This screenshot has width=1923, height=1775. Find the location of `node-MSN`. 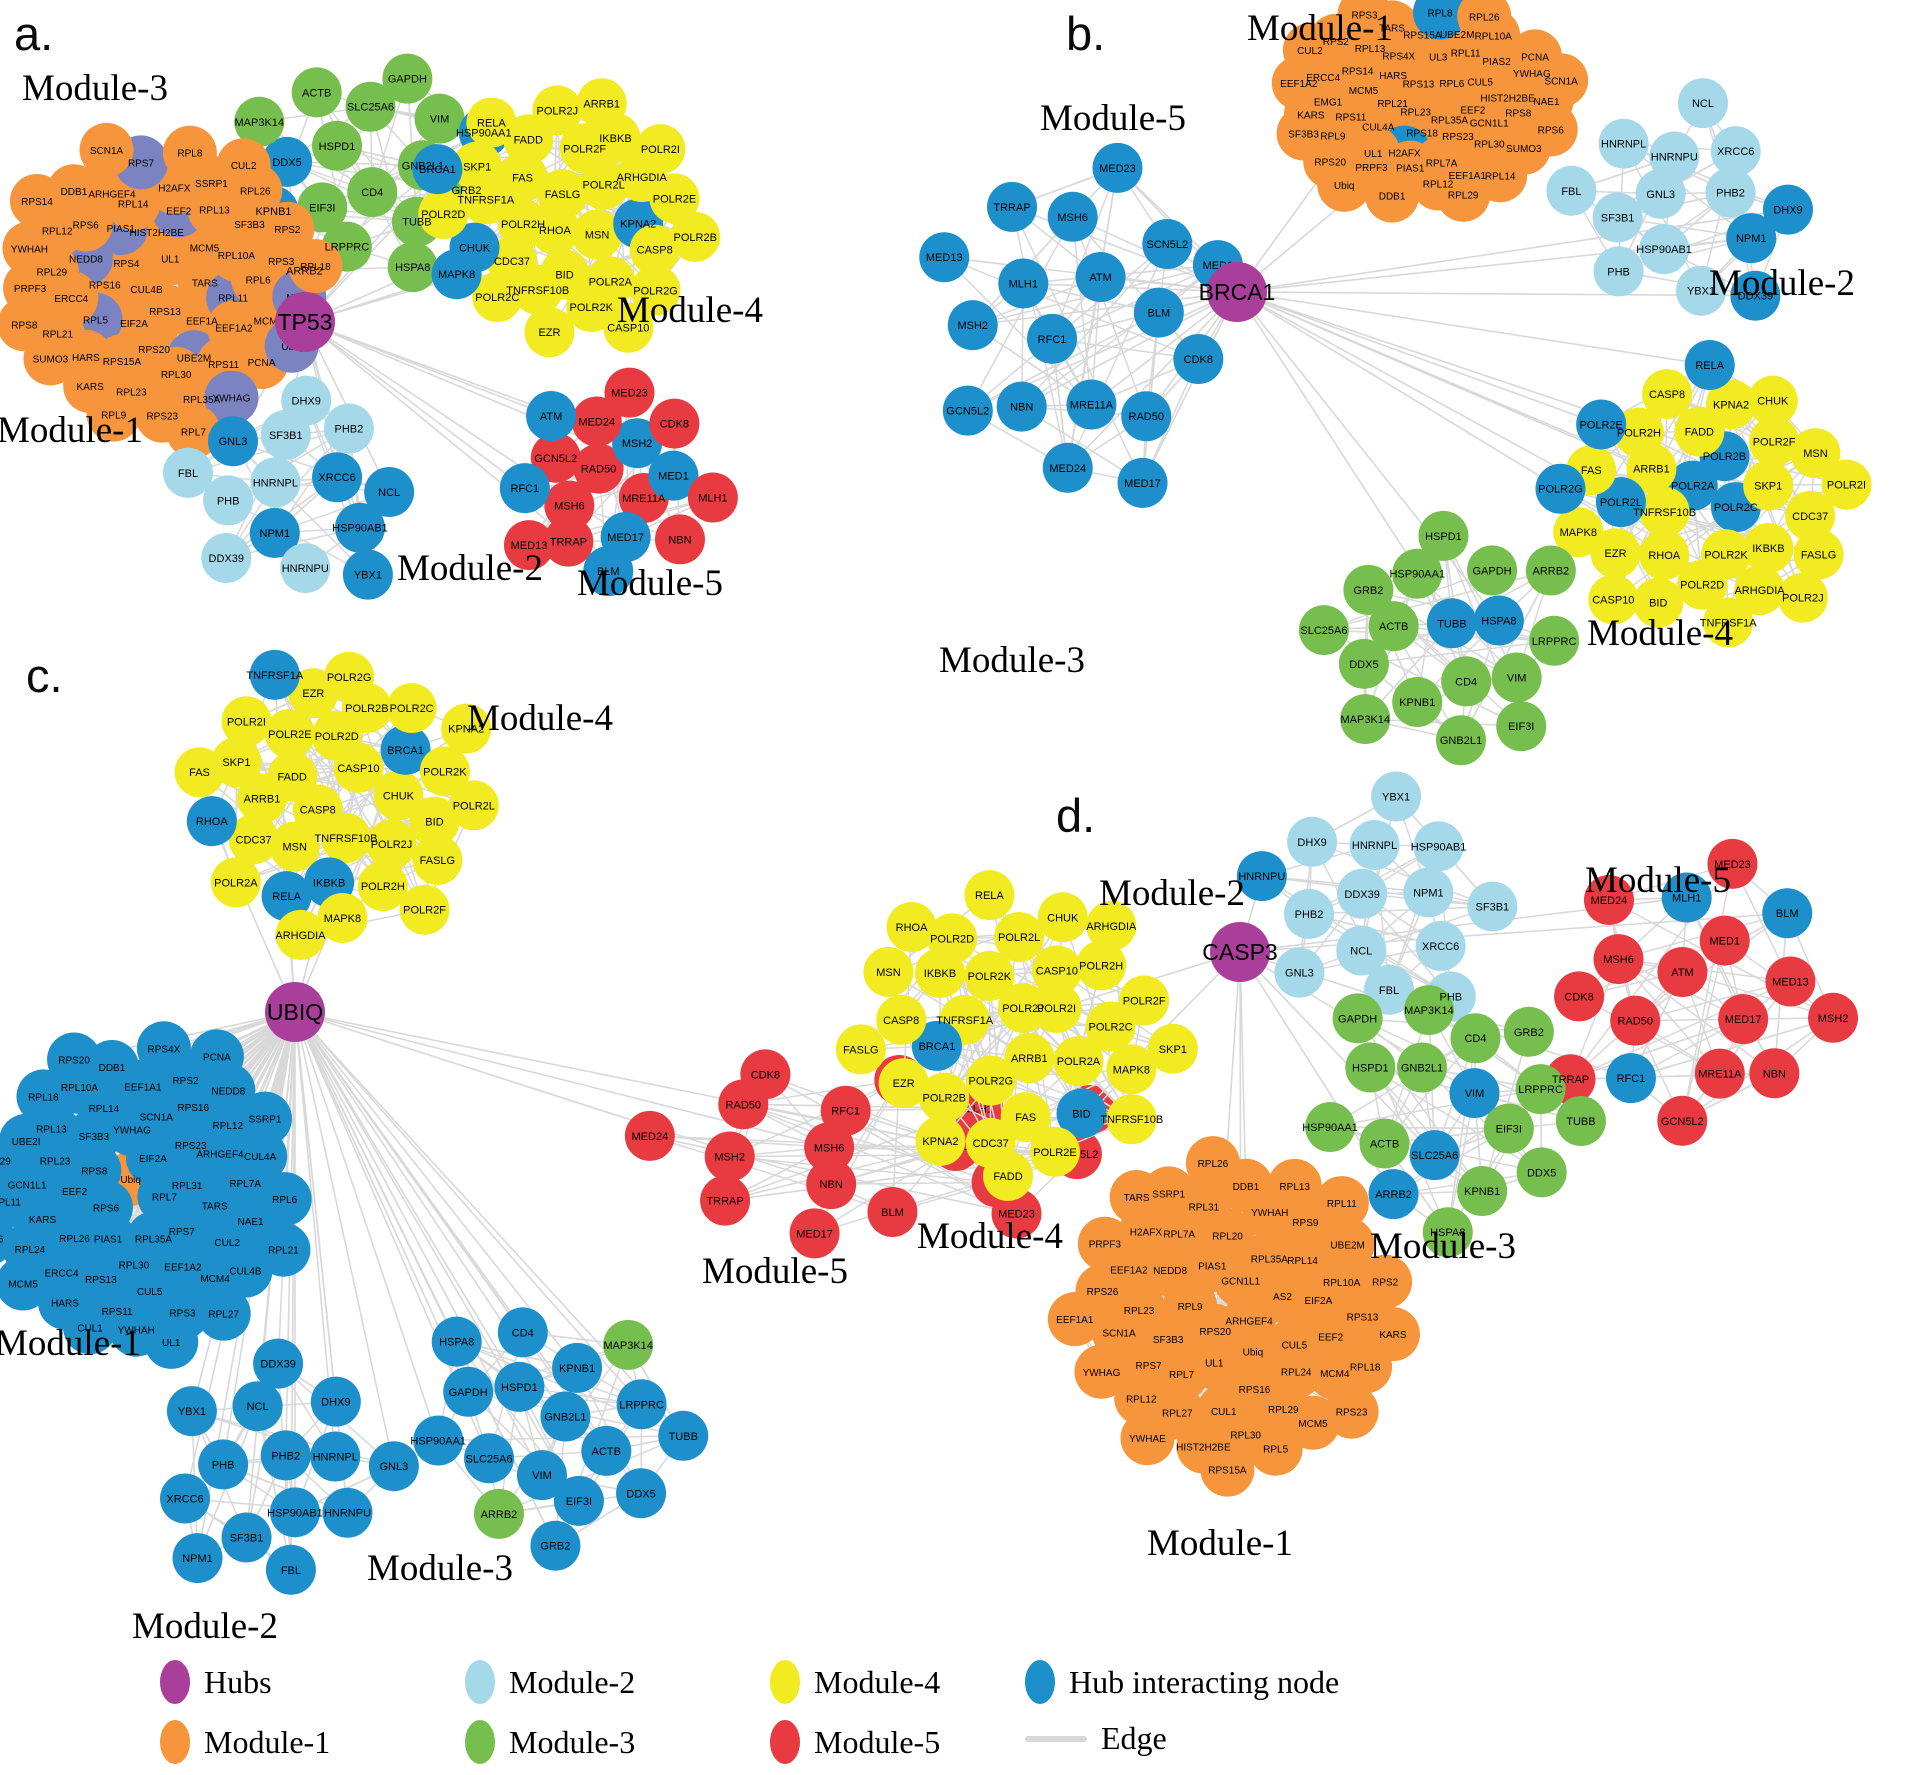

node-MSN is located at coordinates (294, 846).